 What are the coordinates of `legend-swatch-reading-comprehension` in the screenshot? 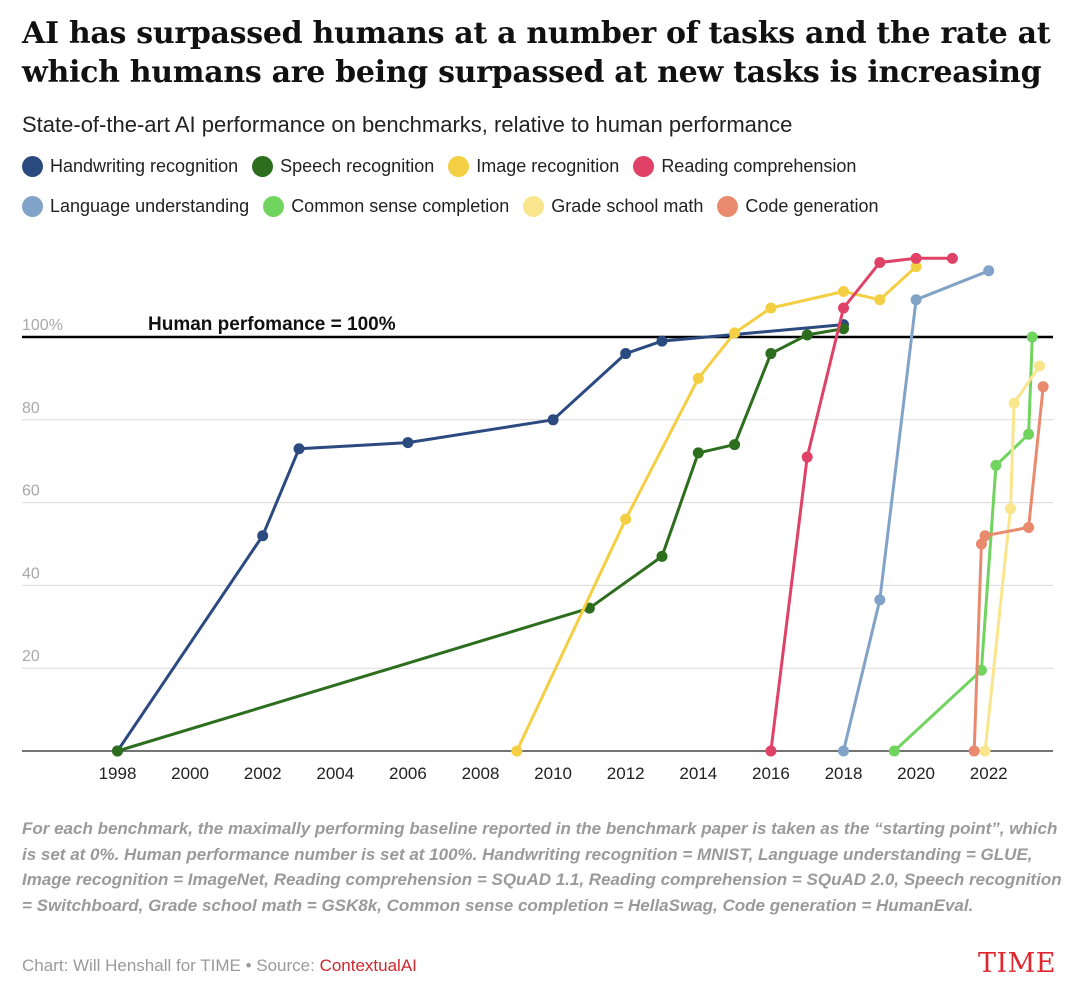 It's located at (644, 166).